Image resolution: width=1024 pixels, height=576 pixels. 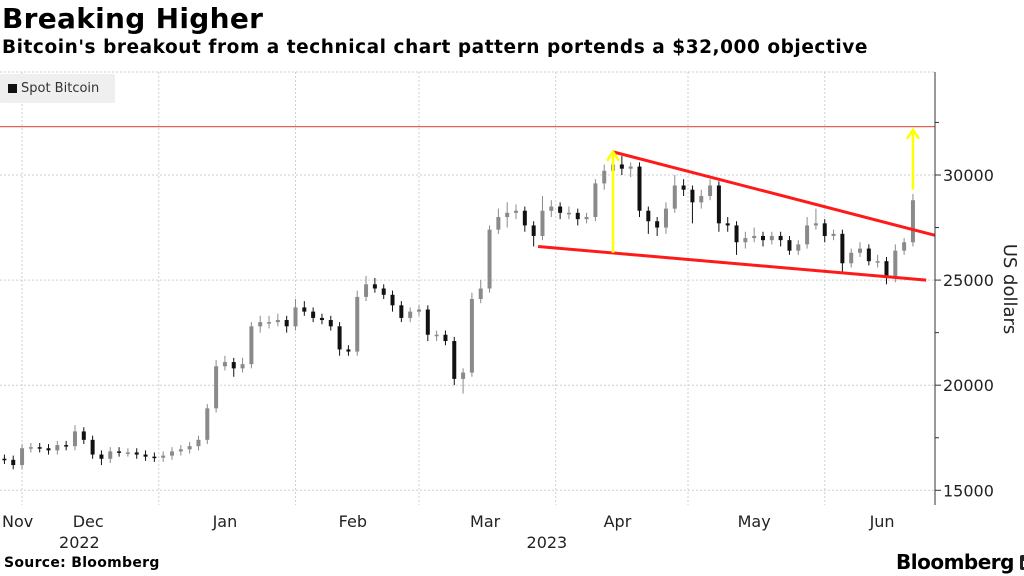 What do you see at coordinates (613, 155) in the screenshot?
I see `pattern-height-arrow-head` at bounding box center [613, 155].